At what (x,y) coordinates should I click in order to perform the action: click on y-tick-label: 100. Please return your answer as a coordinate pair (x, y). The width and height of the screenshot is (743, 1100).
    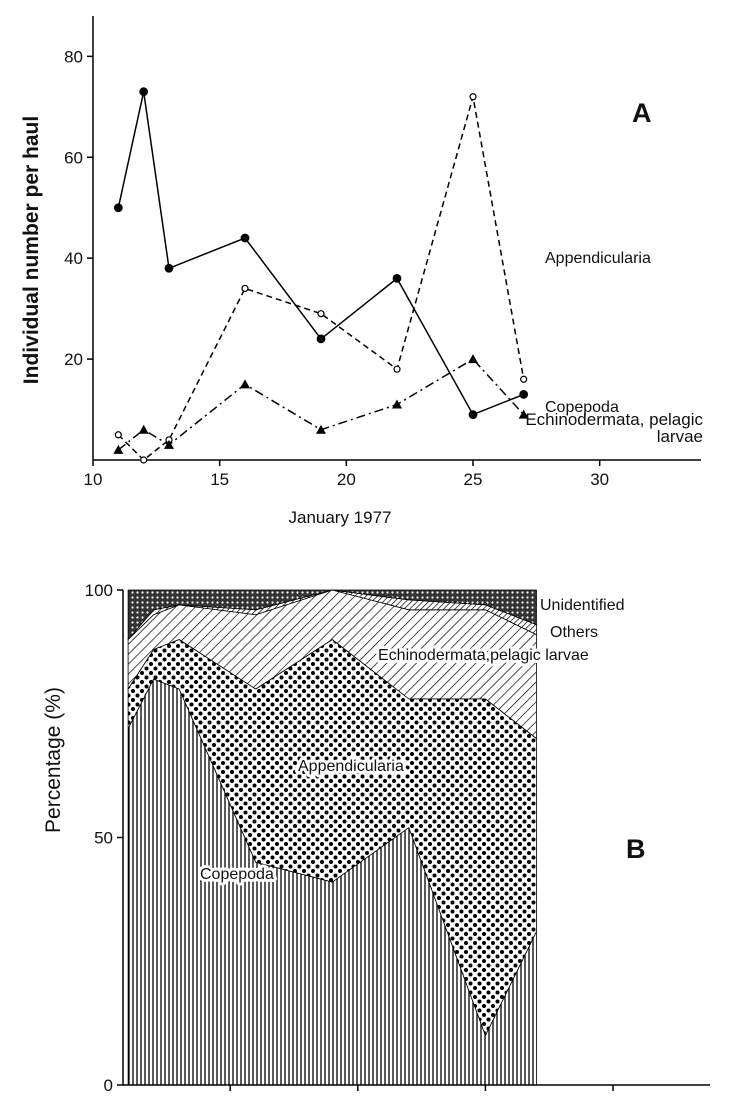
    Looking at the image, I should click on (99, 590).